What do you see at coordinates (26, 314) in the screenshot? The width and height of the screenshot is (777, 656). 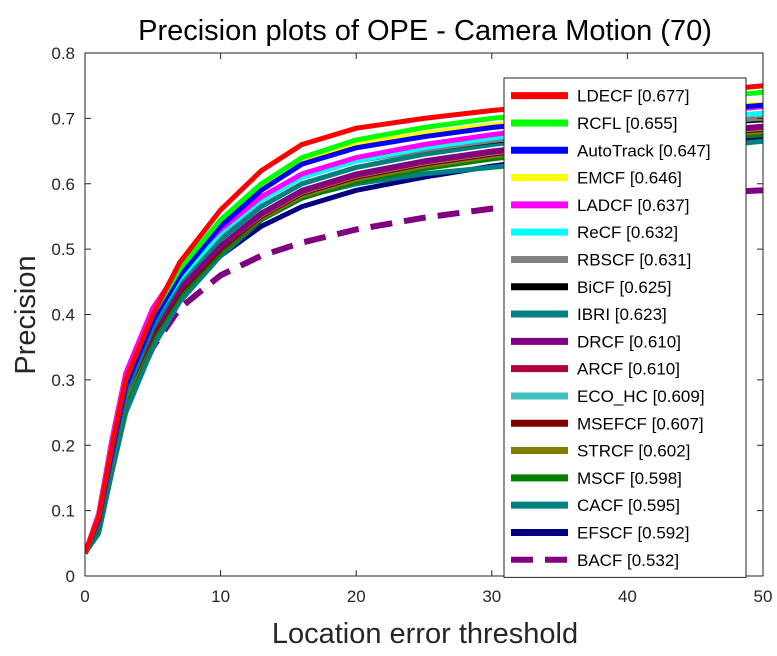 I see `y-axis-label: Precision` at bounding box center [26, 314].